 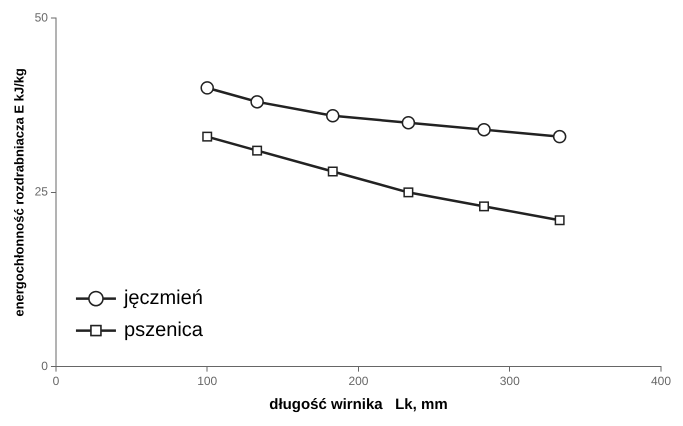 I want to click on x-tick-label: 300, so click(x=510, y=381).